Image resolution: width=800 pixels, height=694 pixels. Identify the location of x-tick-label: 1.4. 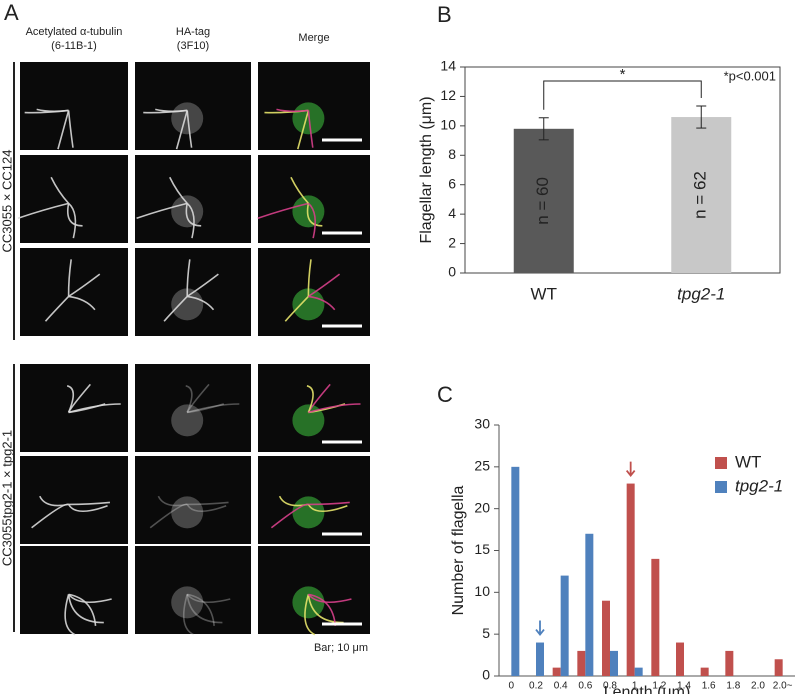
(684, 686).